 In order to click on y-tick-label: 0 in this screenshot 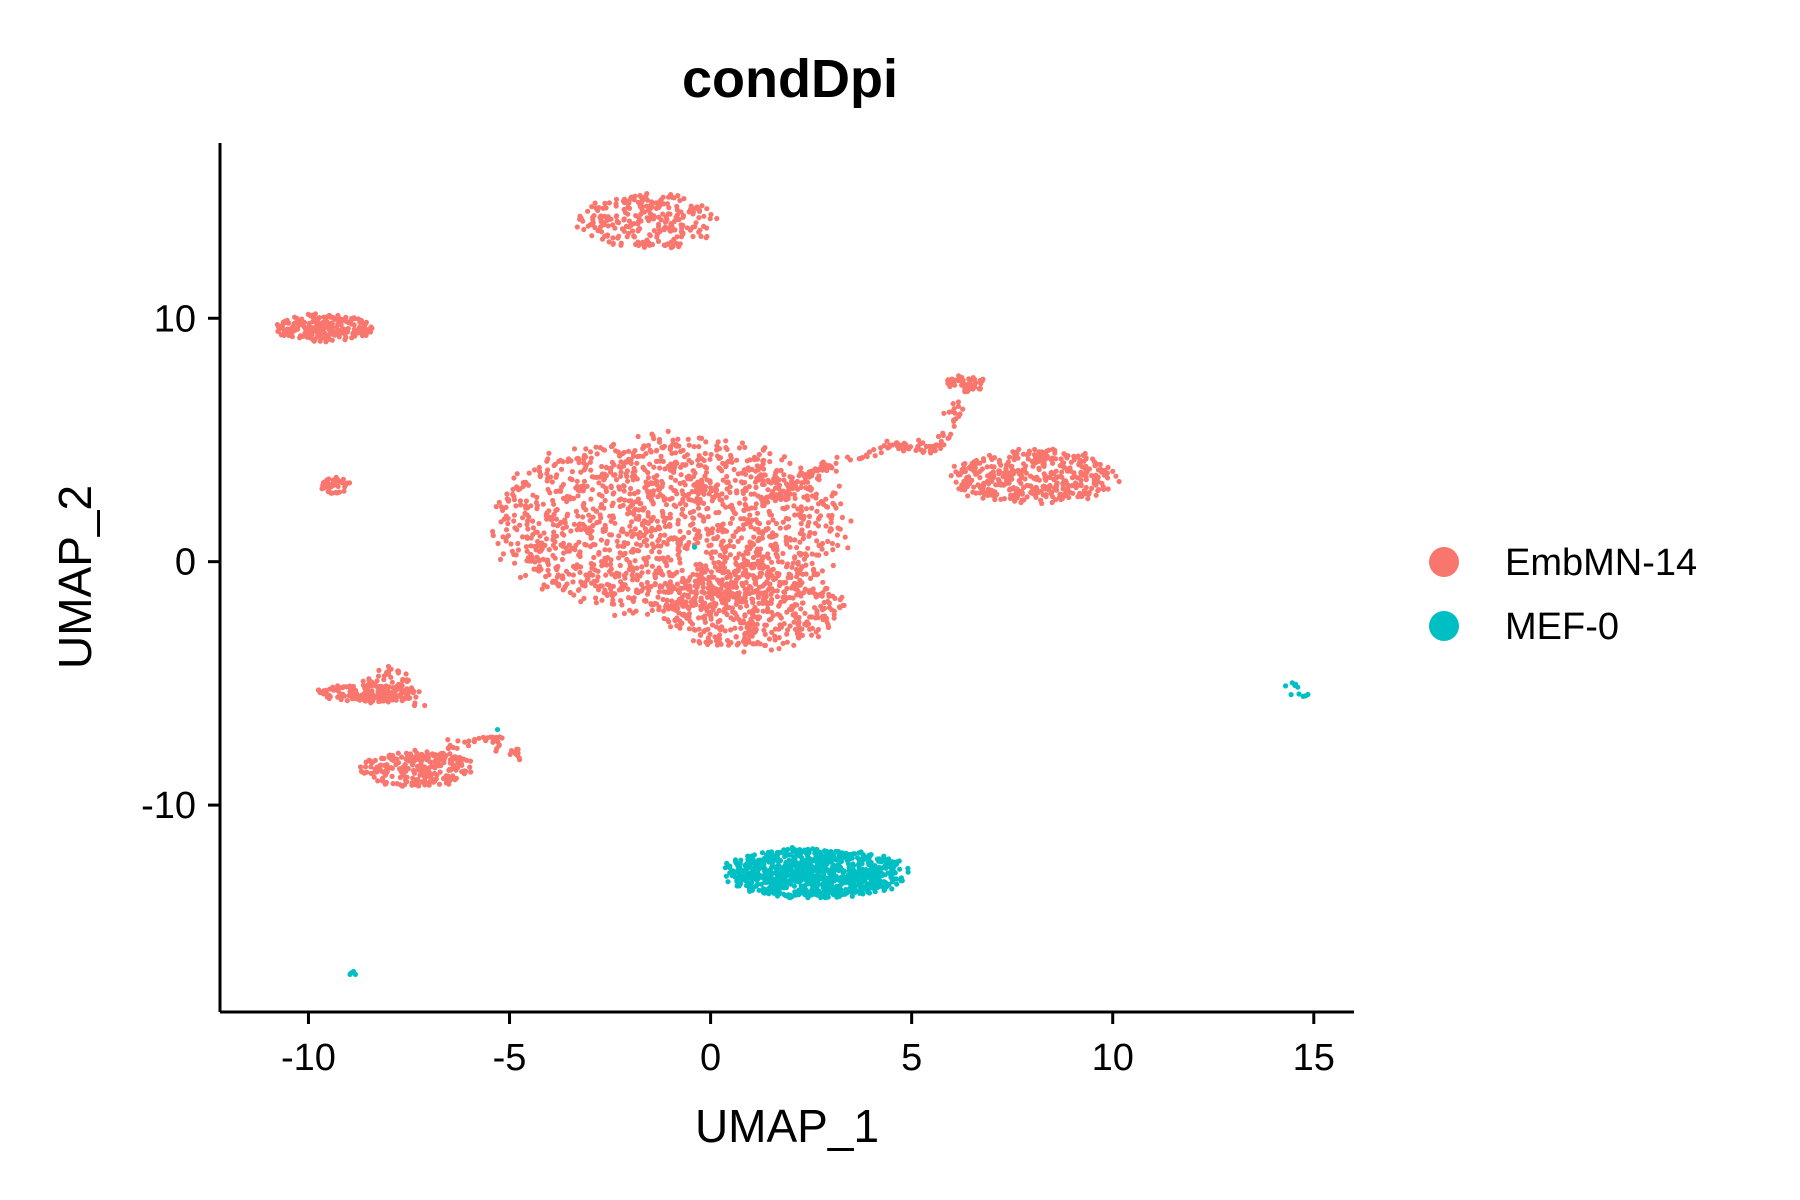, I will do `click(185, 563)`.